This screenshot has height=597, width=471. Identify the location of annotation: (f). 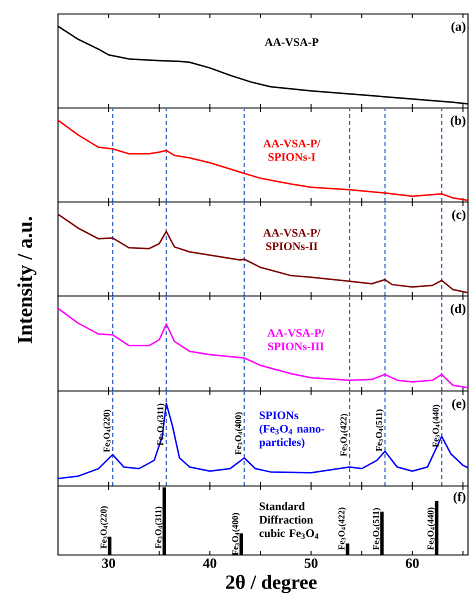
(460, 498).